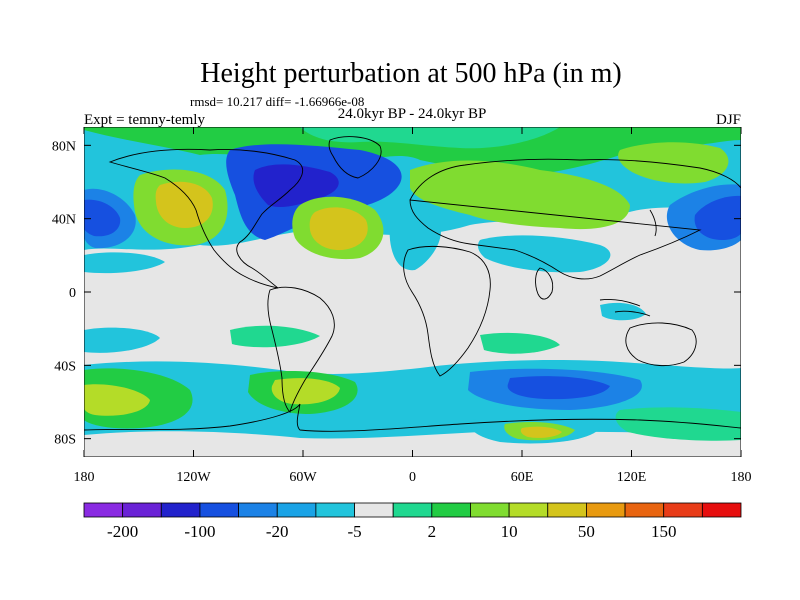  Describe the element at coordinates (509, 531) in the screenshot. I see `colorbar-label: 10` at that location.